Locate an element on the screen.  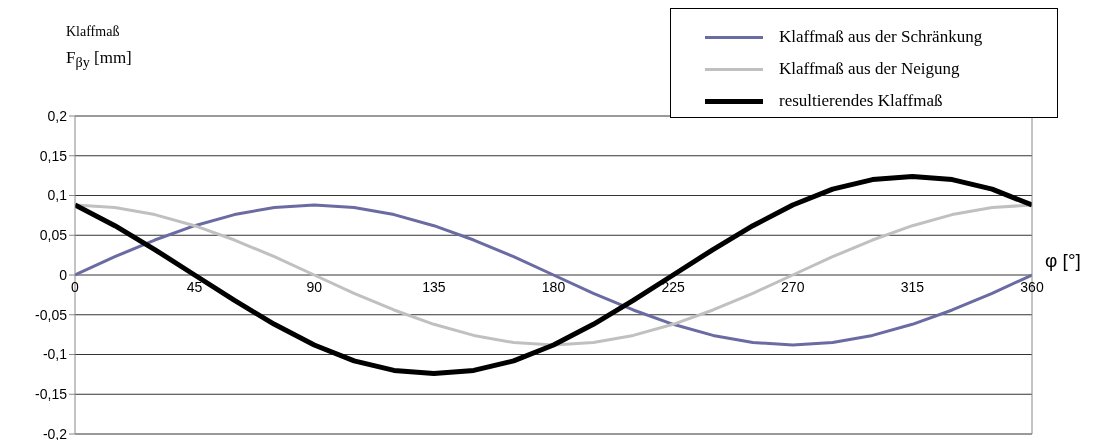
x-tick-label: 180 is located at coordinates (553, 286).